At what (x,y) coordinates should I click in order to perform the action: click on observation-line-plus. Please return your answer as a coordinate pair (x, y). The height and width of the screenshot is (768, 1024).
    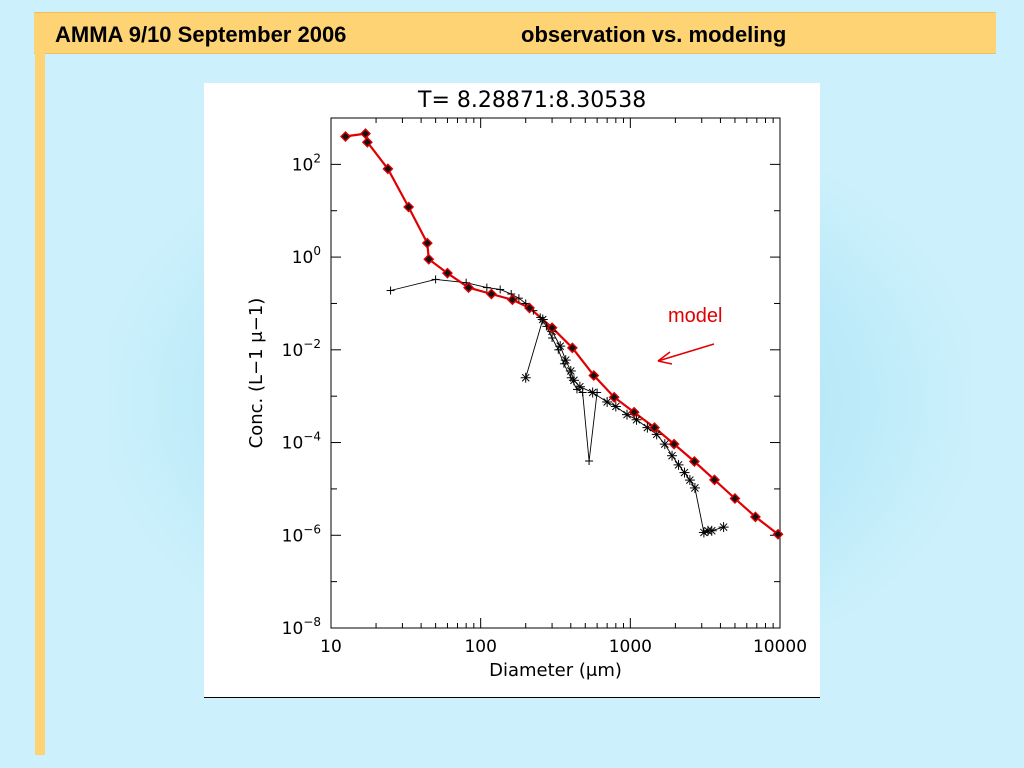
    Looking at the image, I should click on (494, 370).